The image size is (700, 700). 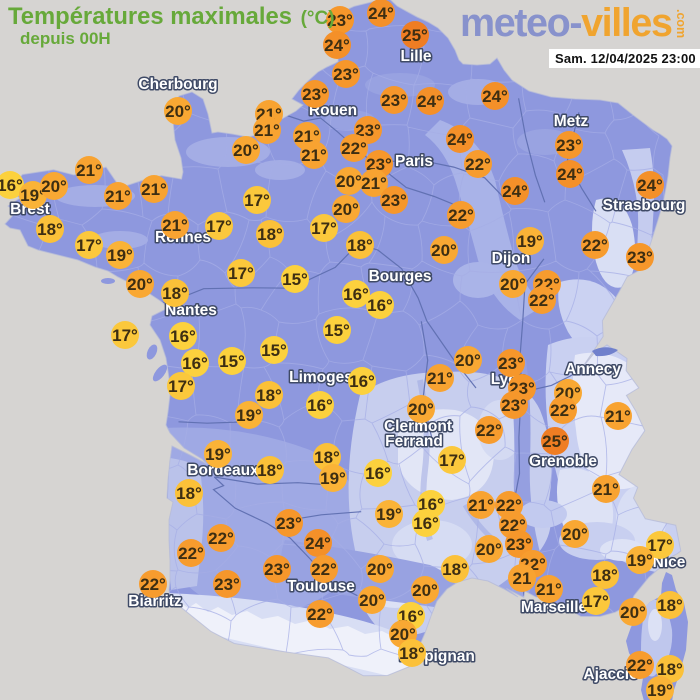 I want to click on svg-text: Ferrand, so click(x=414, y=441).